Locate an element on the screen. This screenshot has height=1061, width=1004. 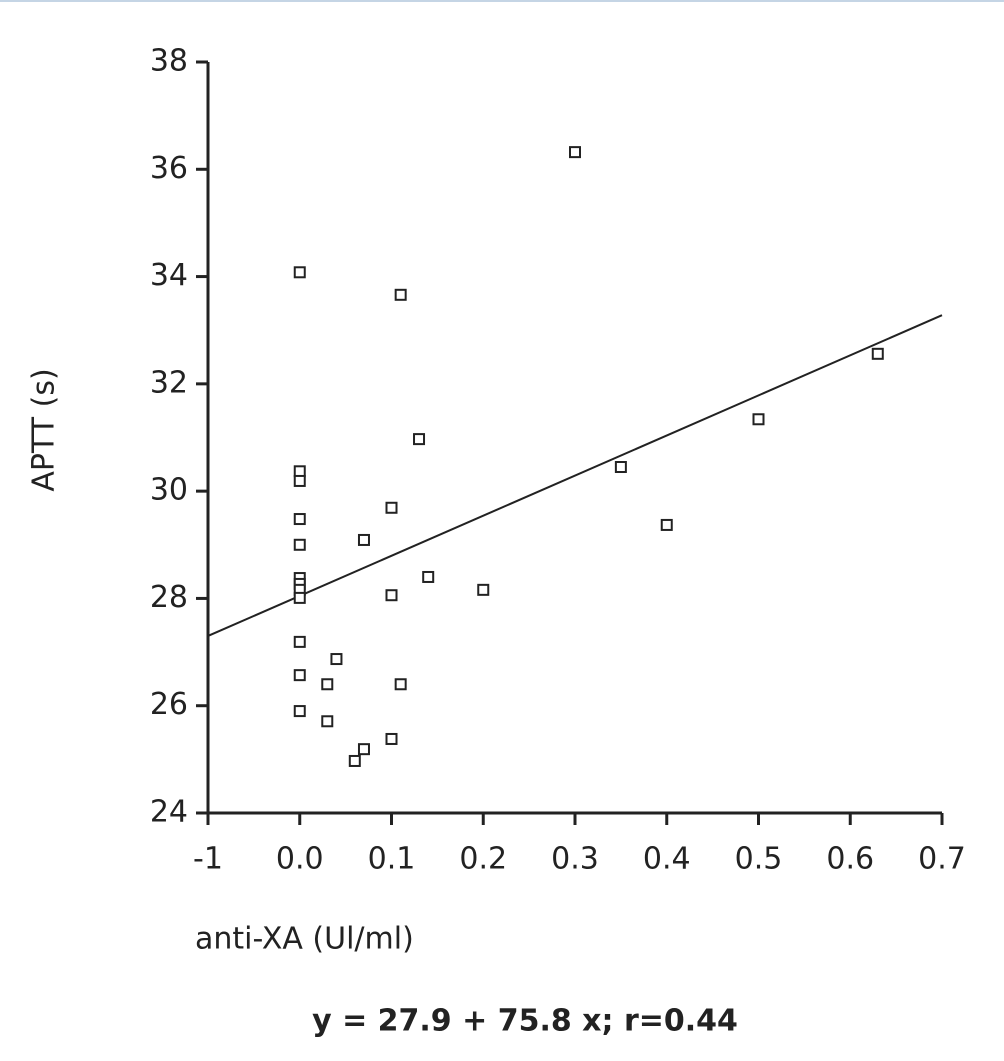
y-tick-label: 26 is located at coordinates (169, 704).